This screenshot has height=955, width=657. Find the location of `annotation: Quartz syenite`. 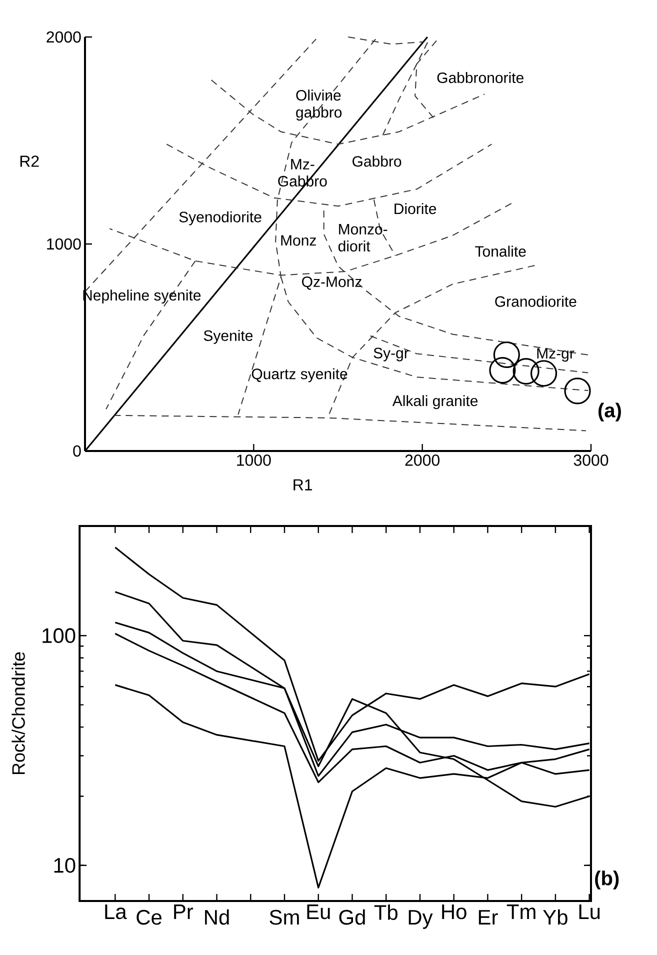

annotation: Quartz syenite is located at coordinates (300, 375).